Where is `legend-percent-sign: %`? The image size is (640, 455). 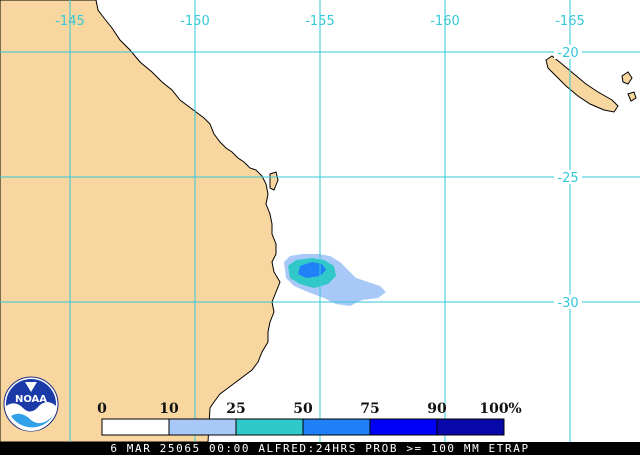 legend-percent-sign: % is located at coordinates (514, 409).